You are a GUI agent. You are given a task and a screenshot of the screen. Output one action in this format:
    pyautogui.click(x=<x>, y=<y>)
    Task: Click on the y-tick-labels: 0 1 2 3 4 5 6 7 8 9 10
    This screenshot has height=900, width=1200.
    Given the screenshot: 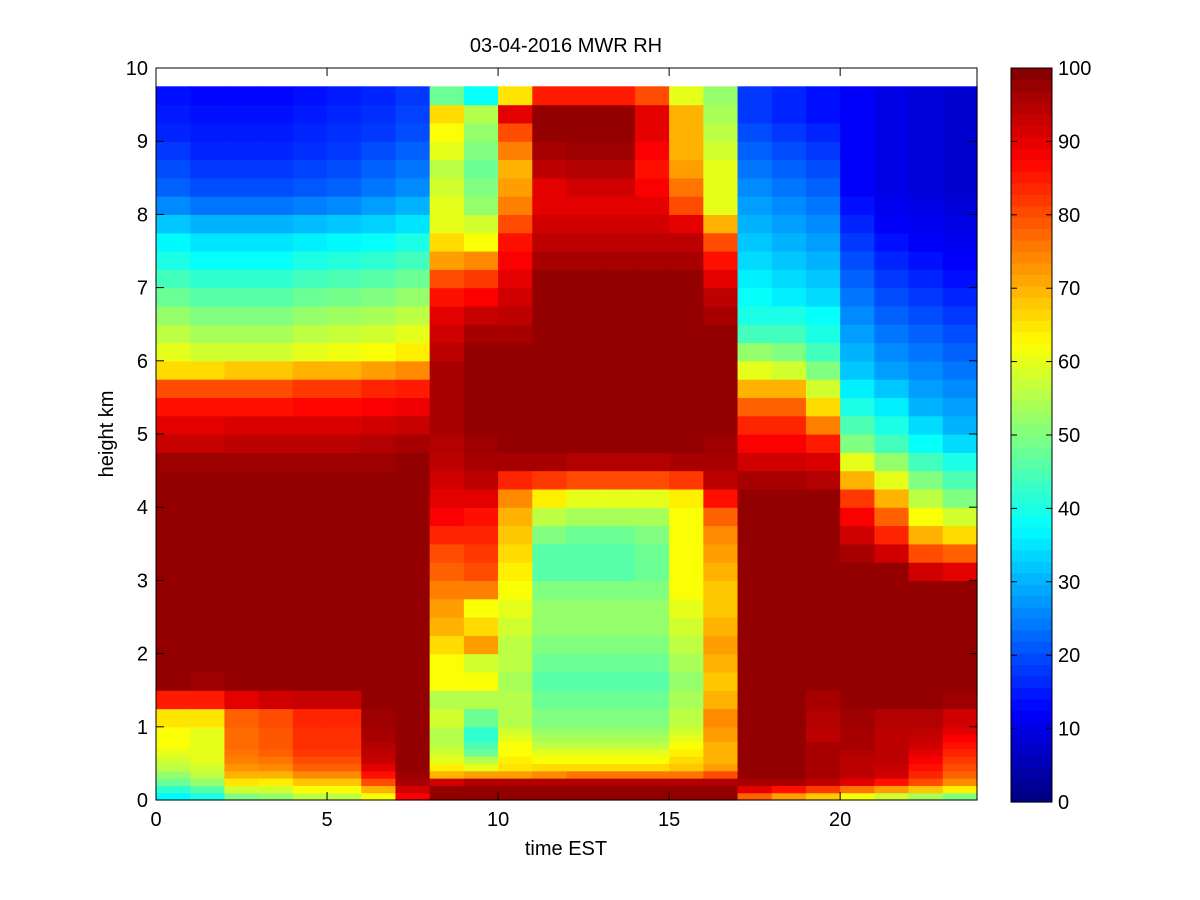 What is the action you would take?
    pyautogui.click(x=137, y=435)
    